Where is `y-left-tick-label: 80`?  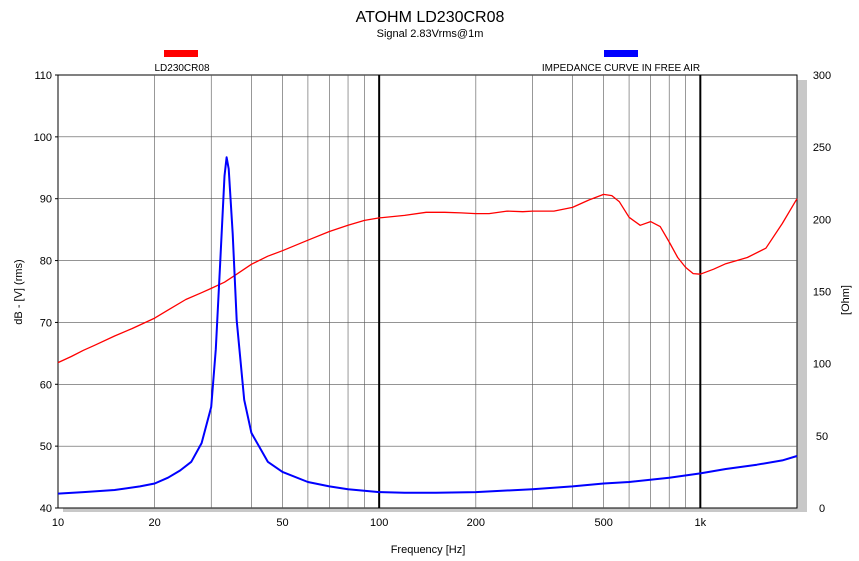 y-left-tick-label: 80 is located at coordinates (46, 262).